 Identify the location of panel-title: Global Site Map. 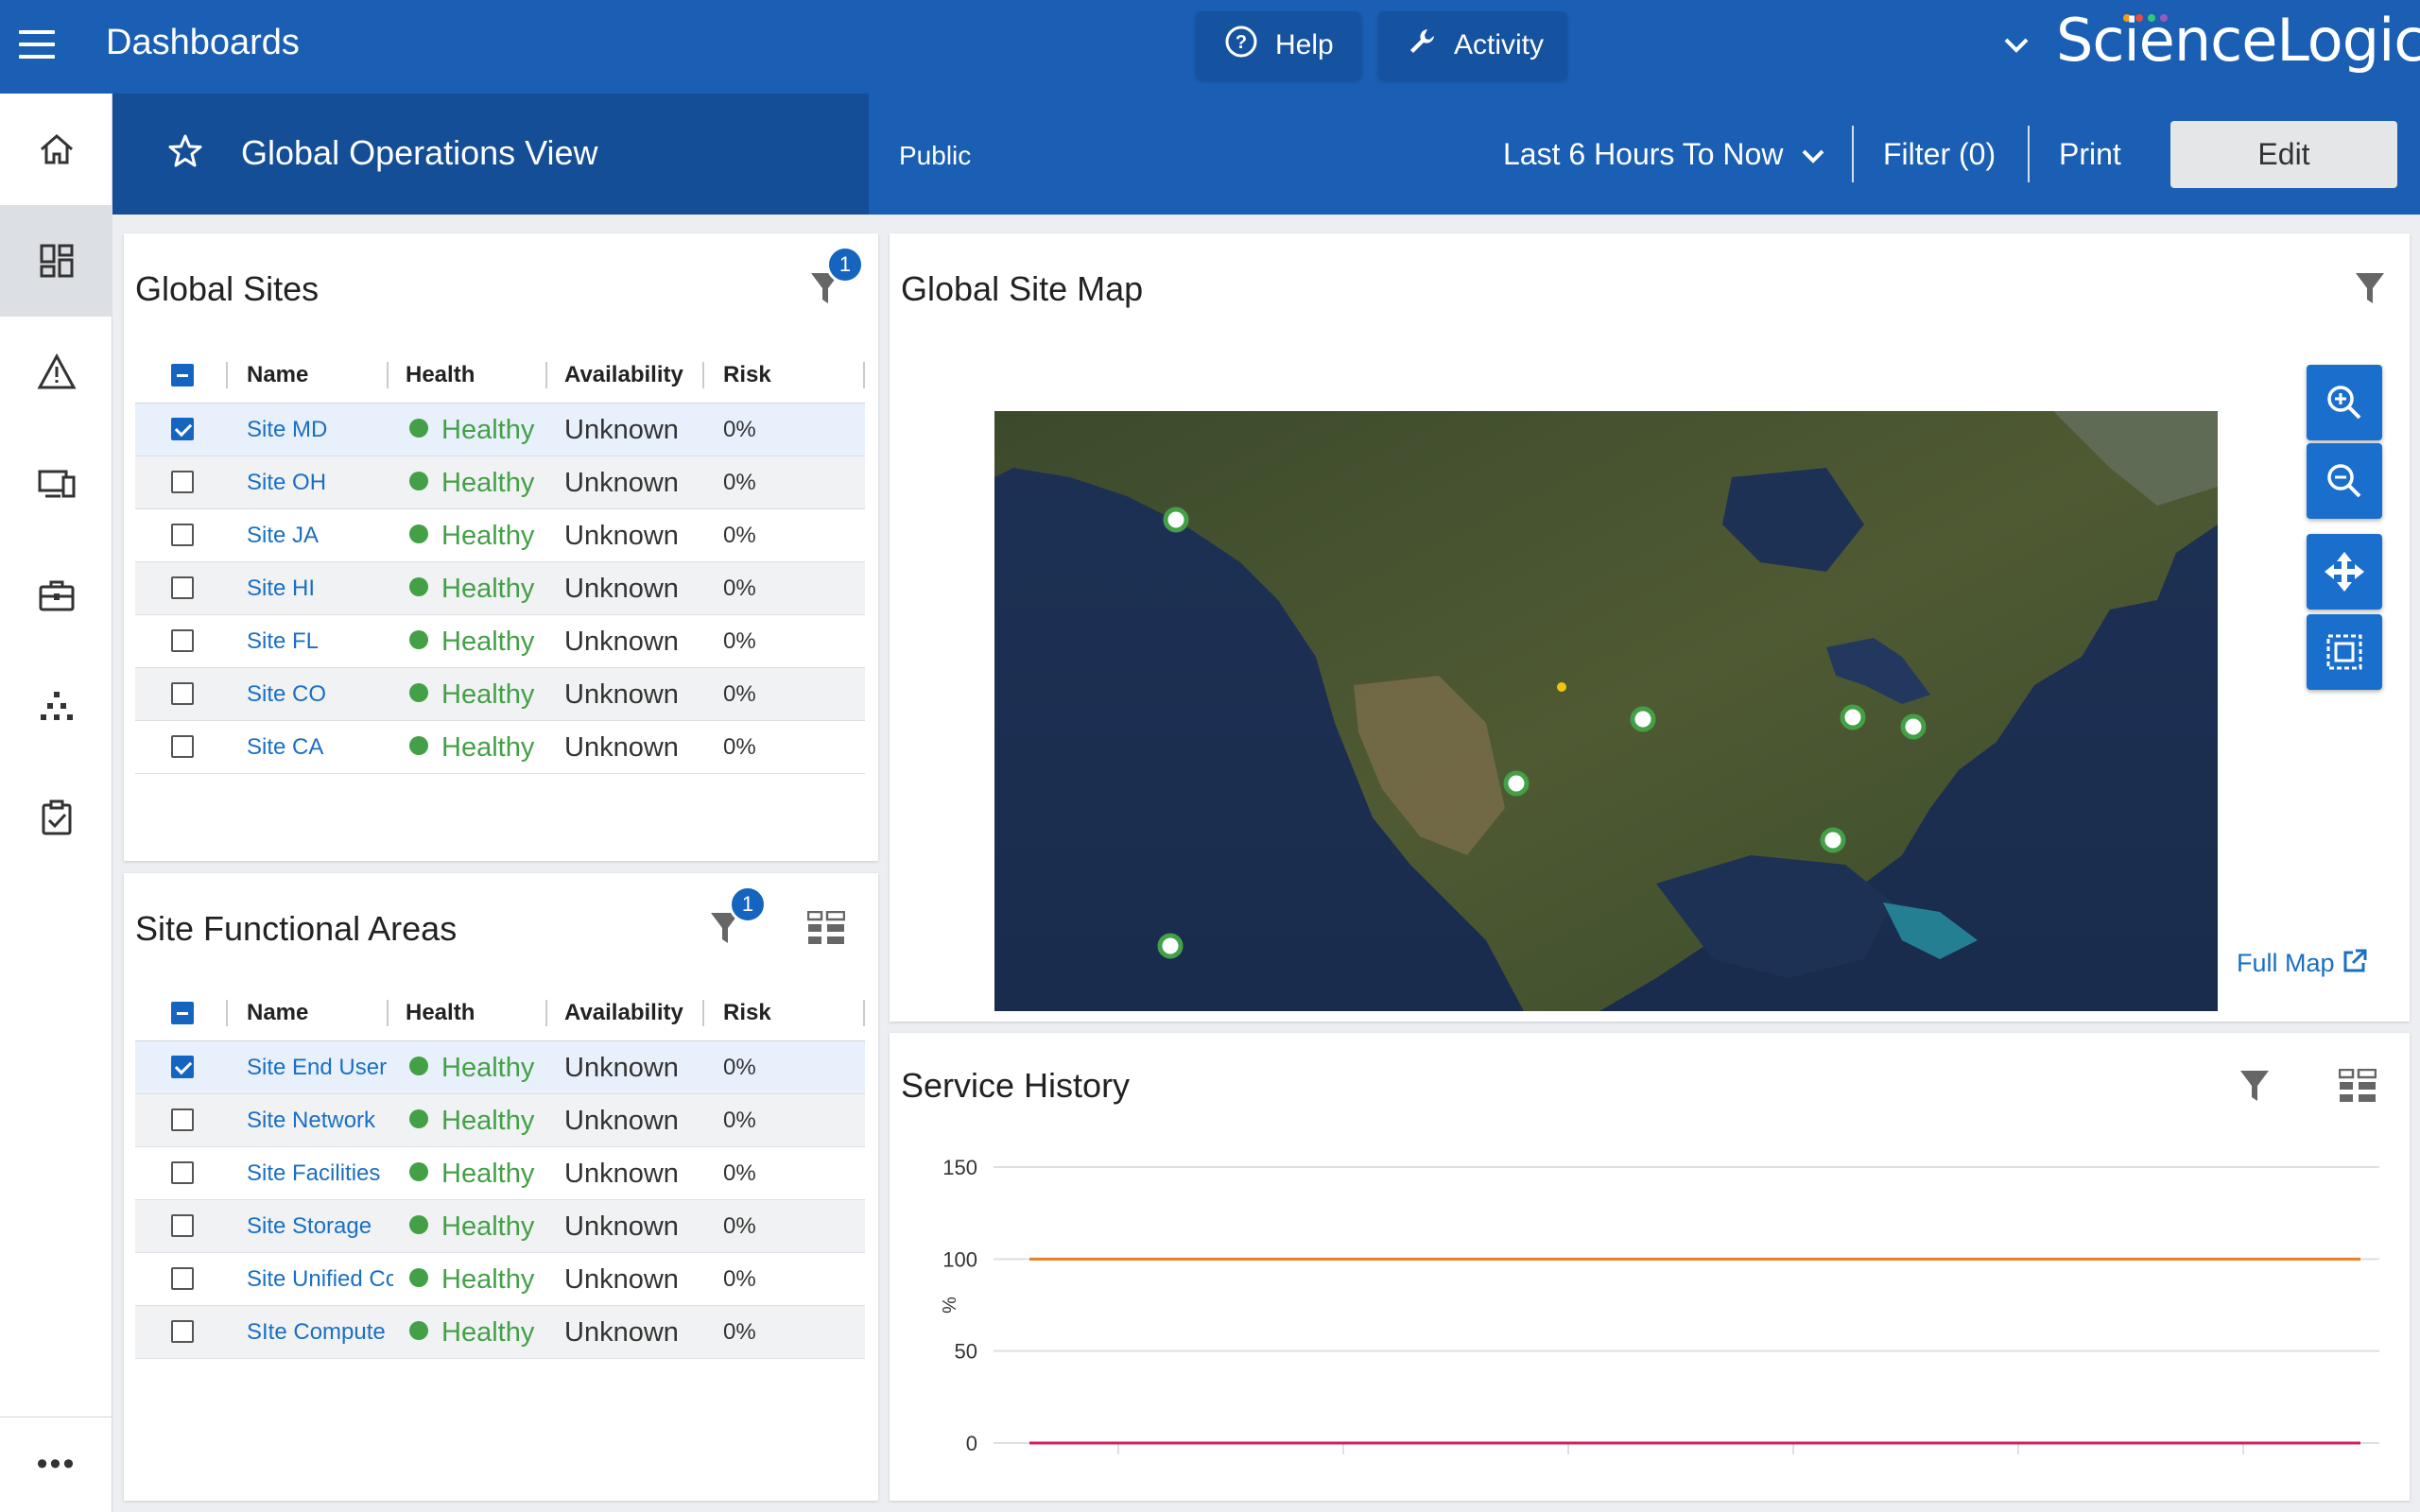
(1022, 288).